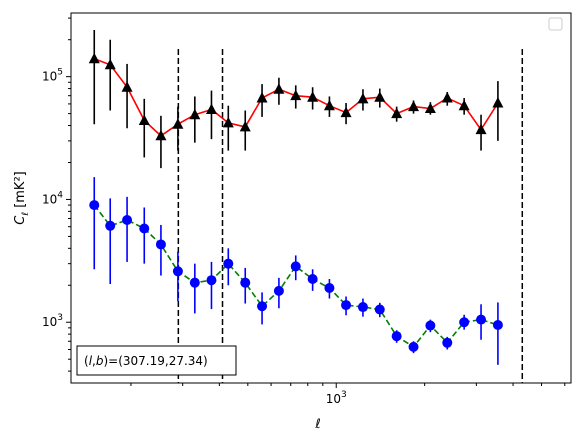 Image resolution: width=580 pixels, height=441 pixels. What do you see at coordinates (52, 198) in the screenshot?
I see `y-tick-label-1: 10⁴` at bounding box center [52, 198].